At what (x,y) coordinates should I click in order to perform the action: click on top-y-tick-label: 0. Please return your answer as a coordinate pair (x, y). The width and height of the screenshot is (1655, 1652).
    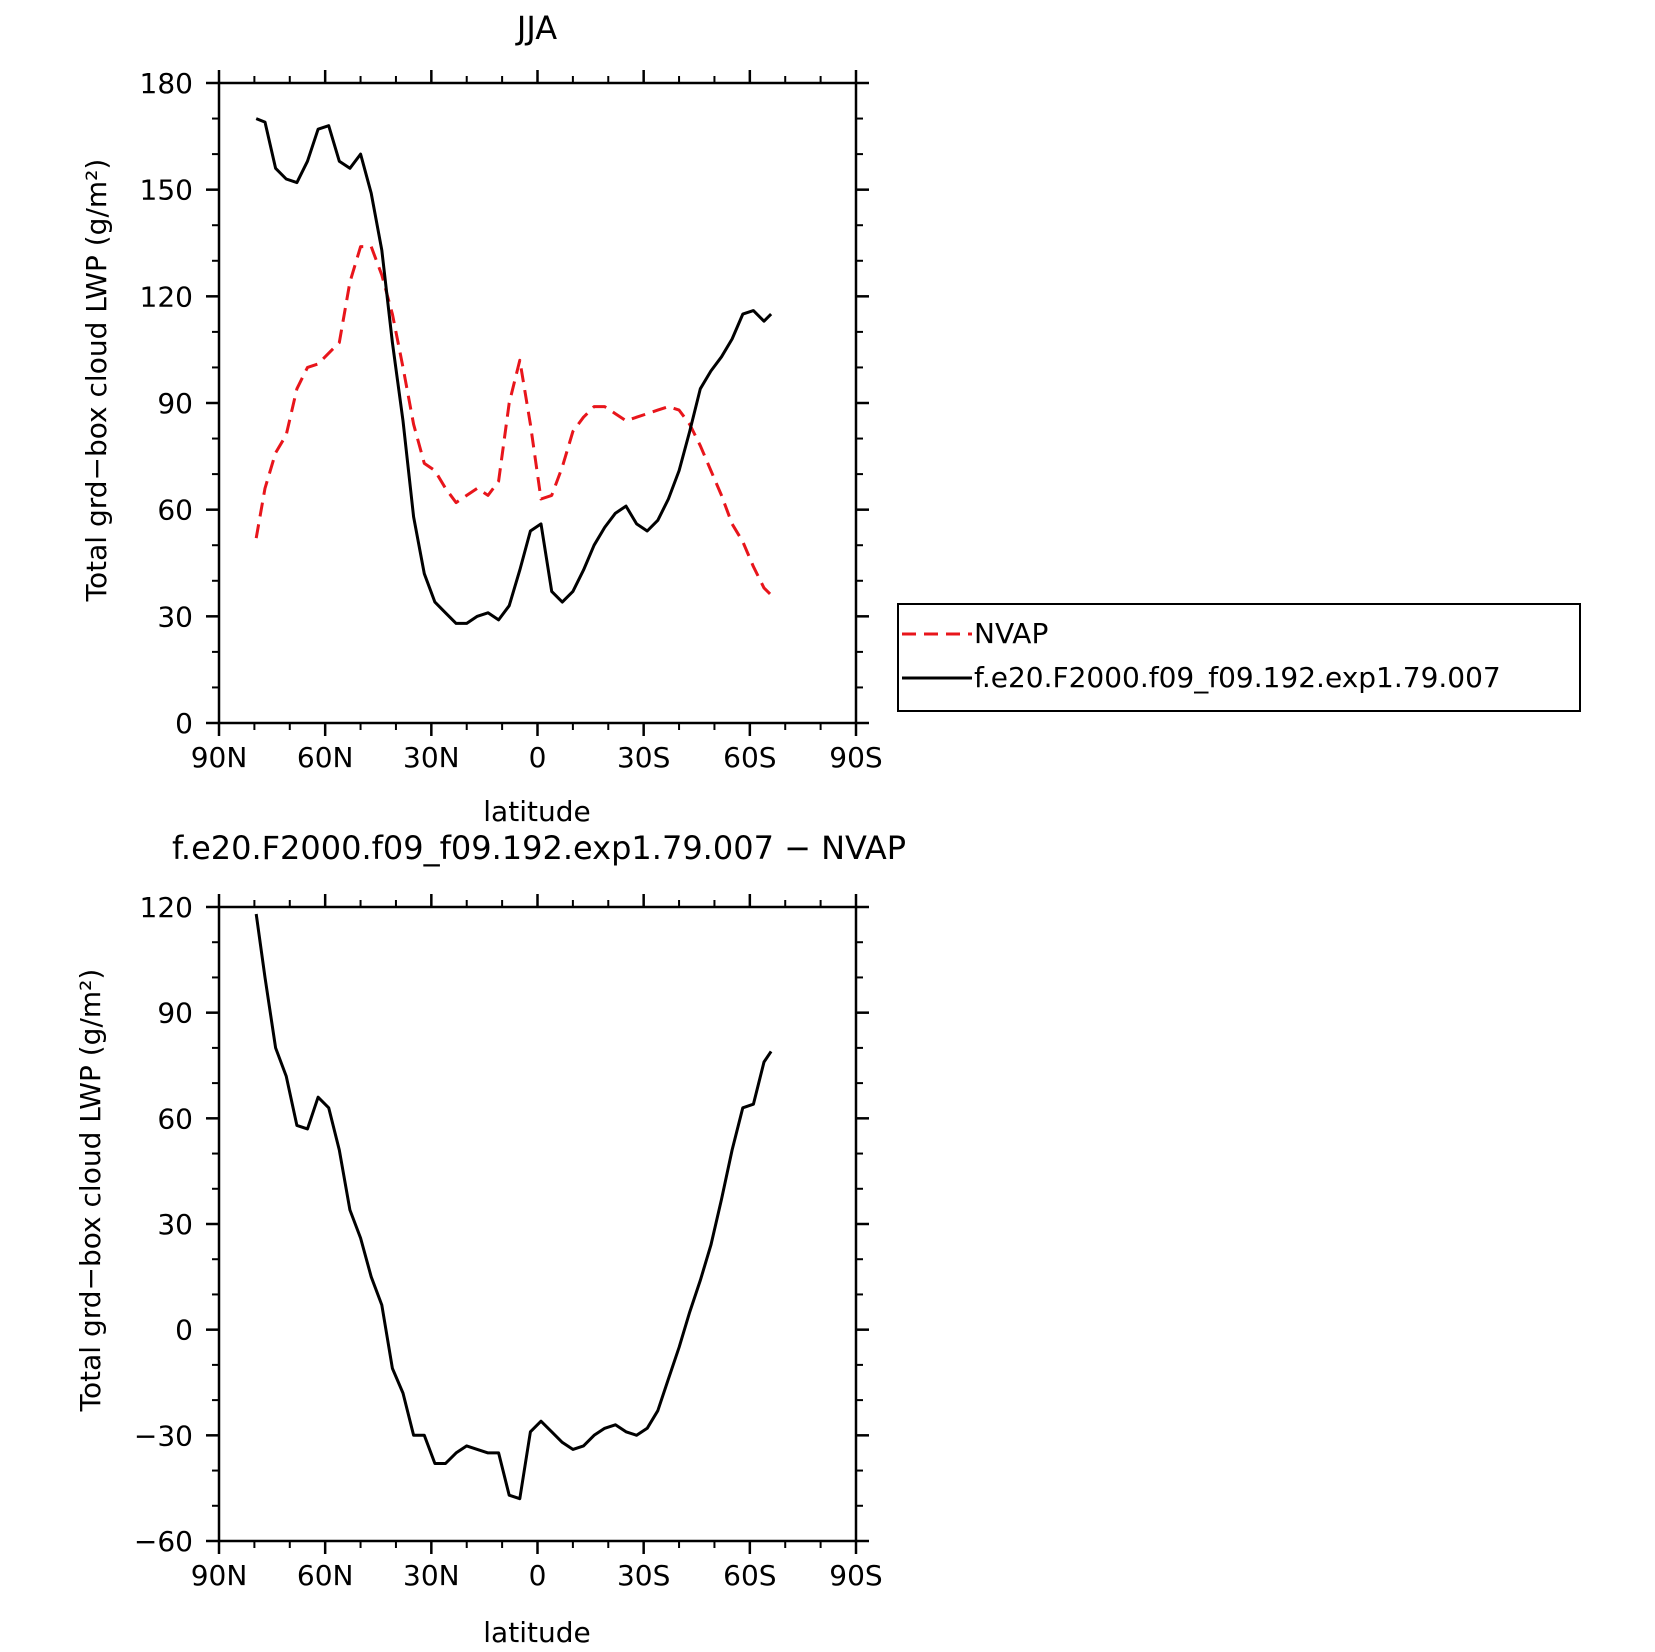
    Looking at the image, I should click on (184, 723).